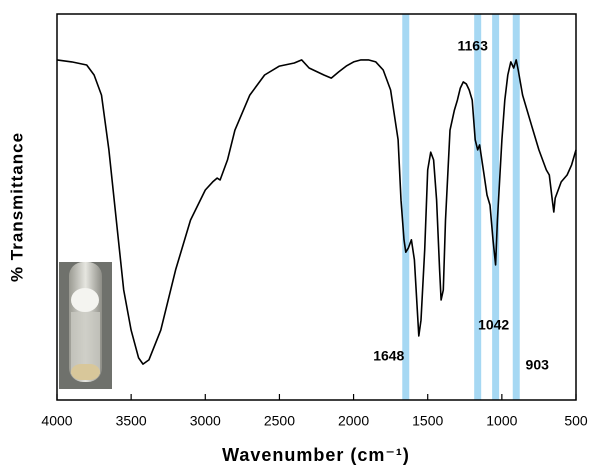 The height and width of the screenshot is (469, 592). I want to click on highlight-label: 903, so click(538, 365).